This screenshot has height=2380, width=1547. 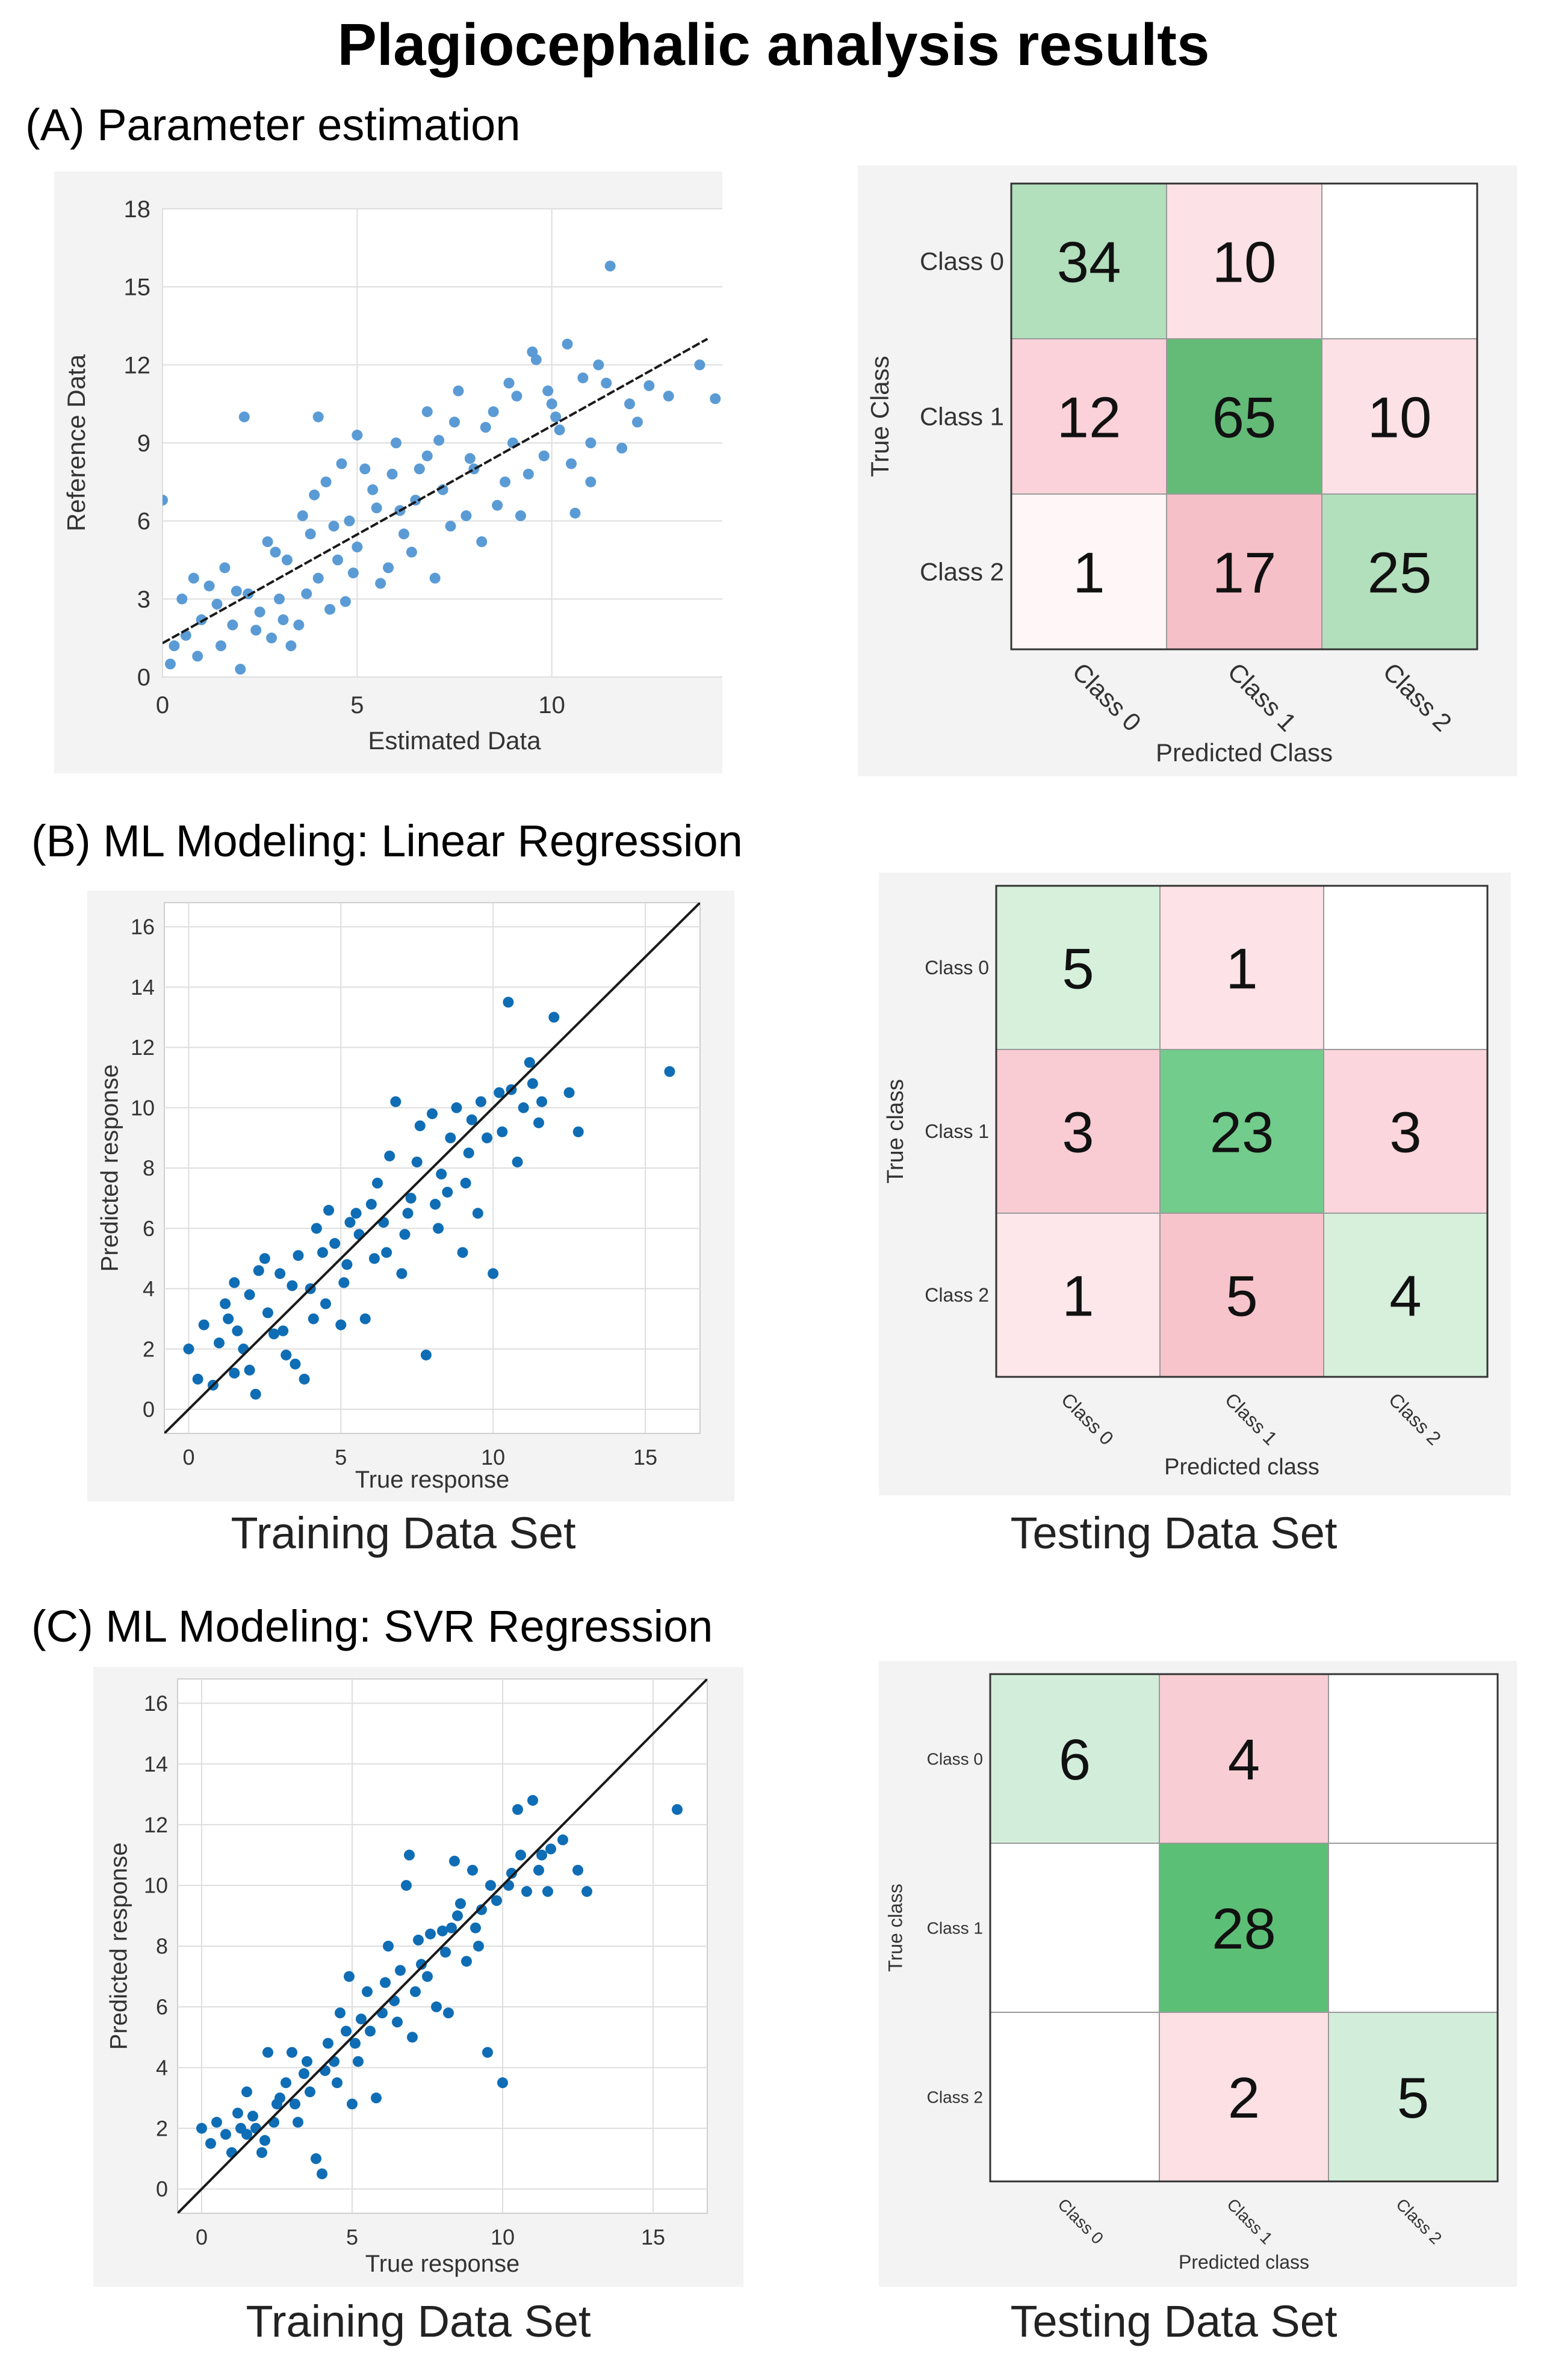 I want to click on caption-c-testing: Testing Data Set, so click(x=1174, y=2321).